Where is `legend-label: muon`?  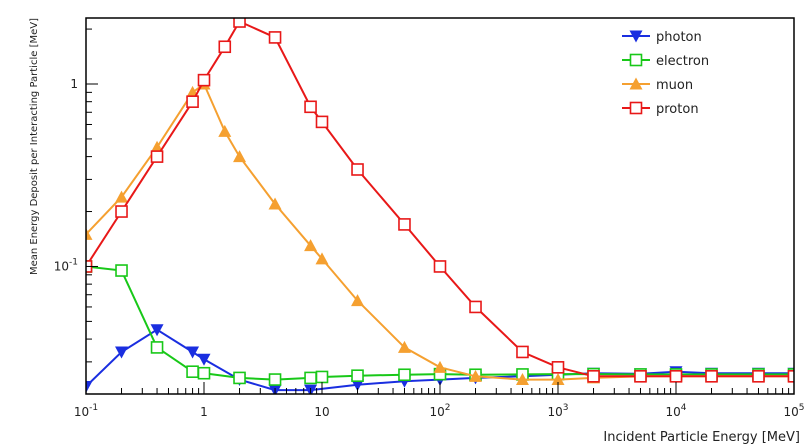
legend-label: muon is located at coordinates (674, 85).